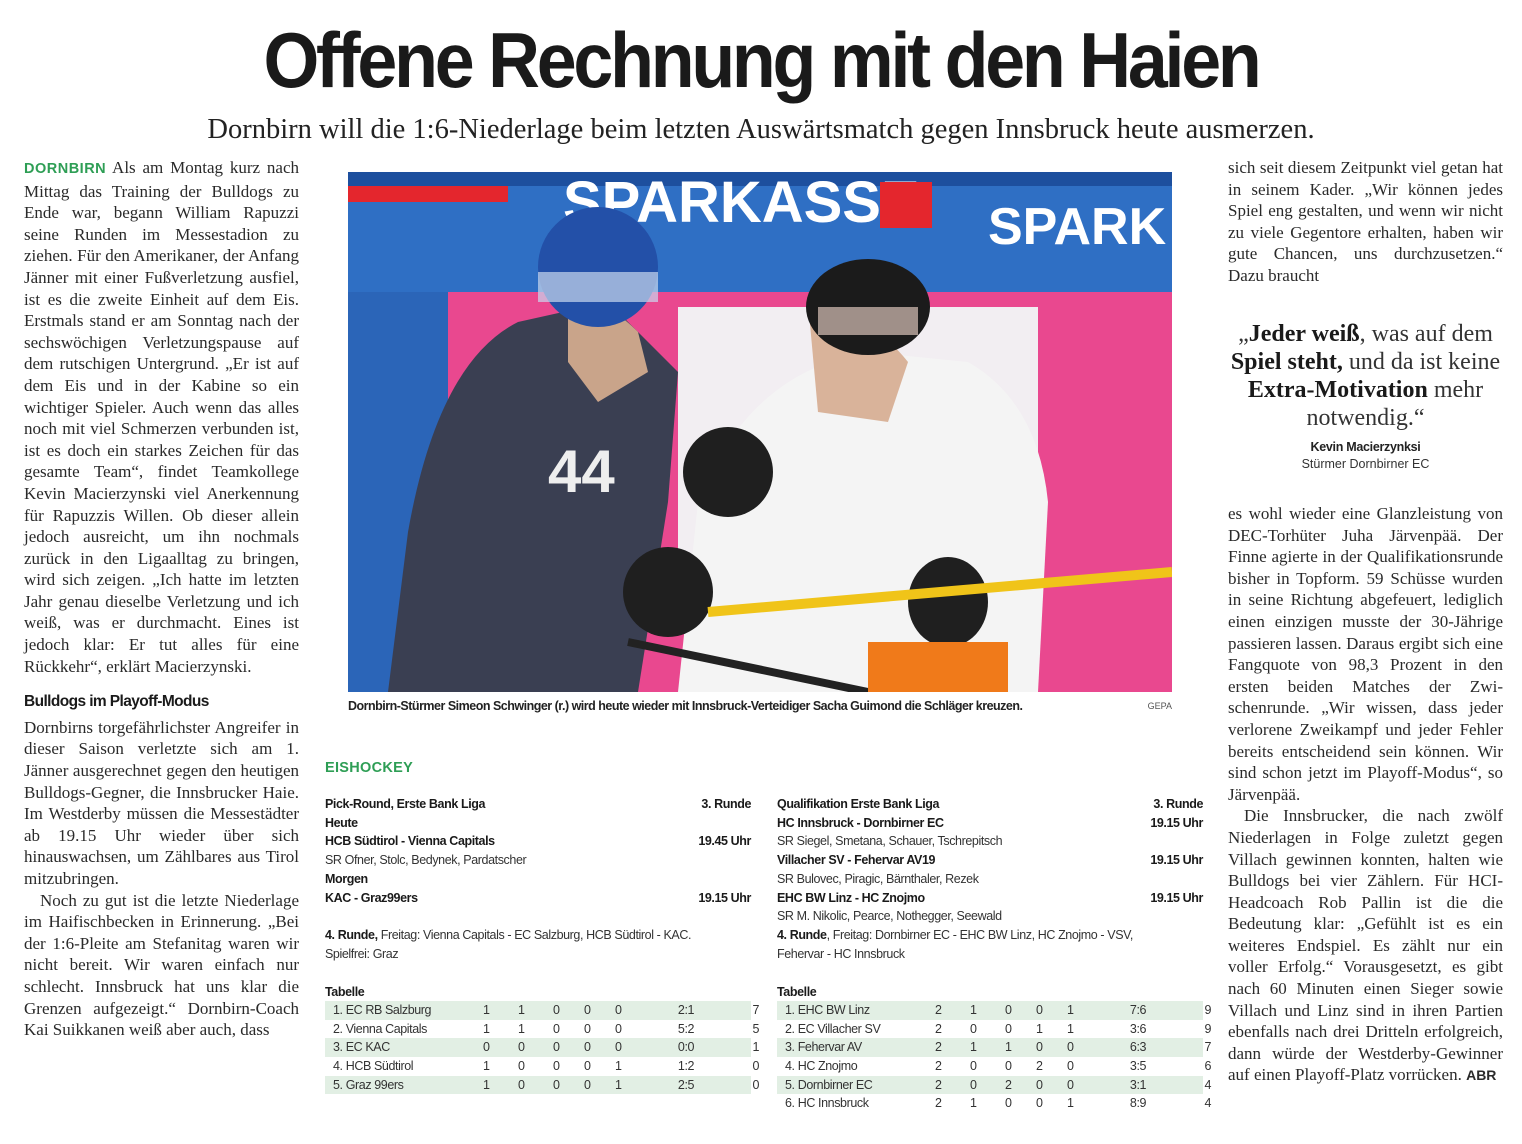 This screenshot has height=1144, width=1522. I want to click on goal-ratio: 2:1, so click(686, 1010).